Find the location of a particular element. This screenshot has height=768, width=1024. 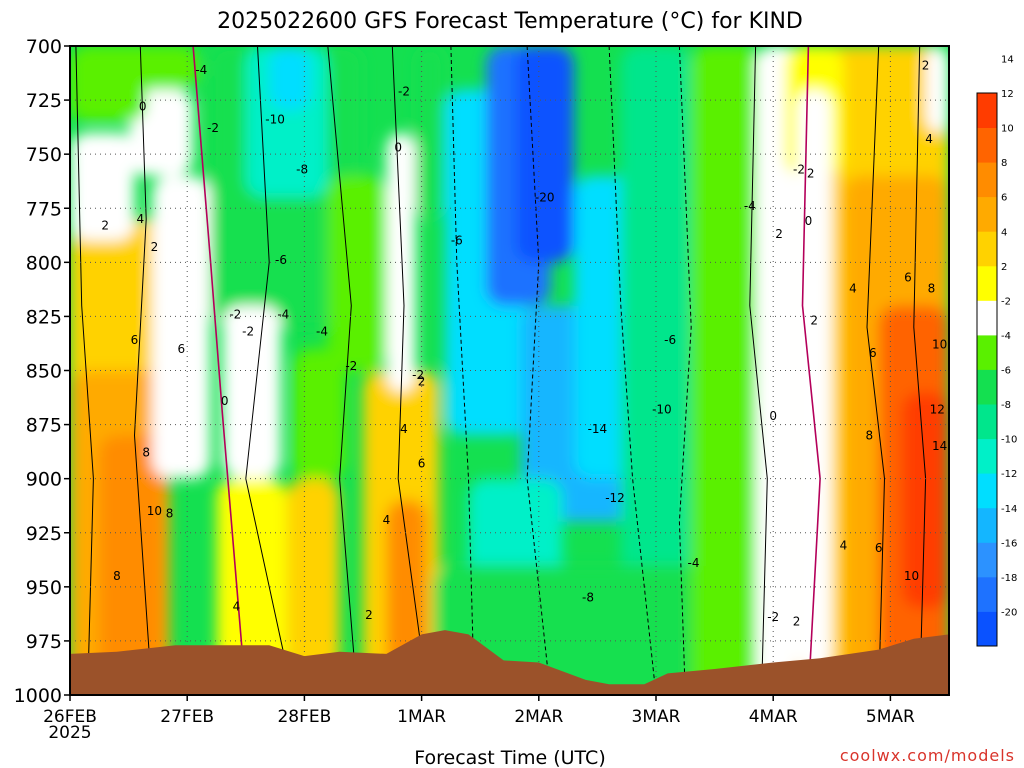

colorbar-label: -18 is located at coordinates (1009, 578).